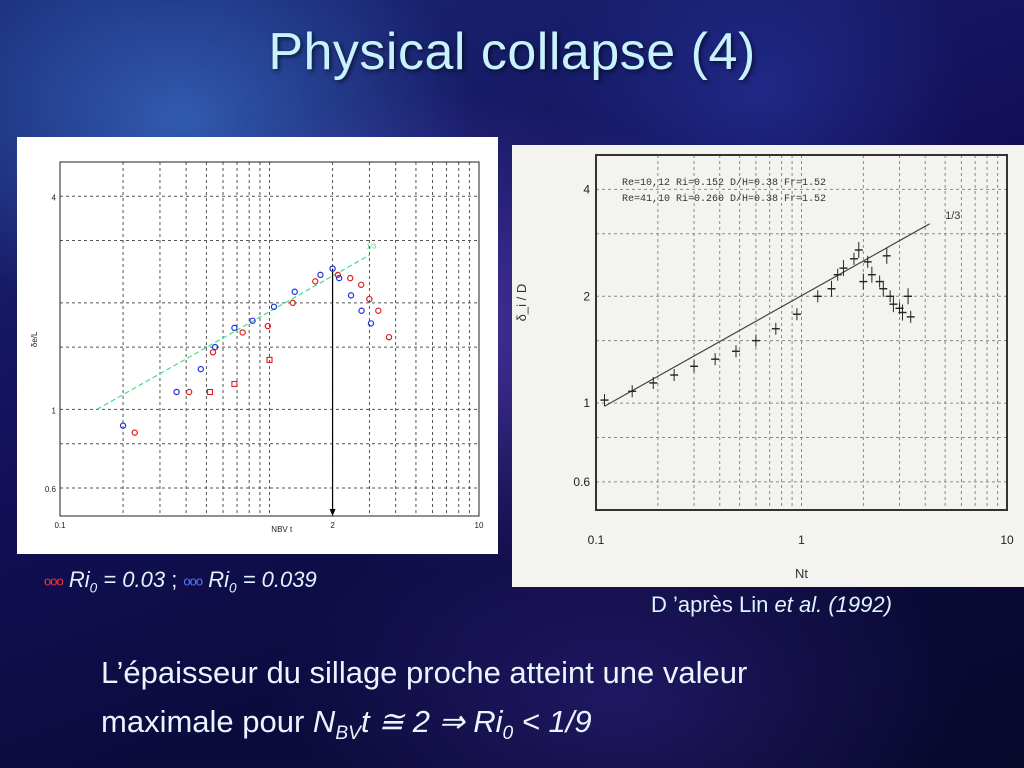 The width and height of the screenshot is (1024, 768). Describe the element at coordinates (365, 721) in the screenshot. I see `math-t: t` at that location.